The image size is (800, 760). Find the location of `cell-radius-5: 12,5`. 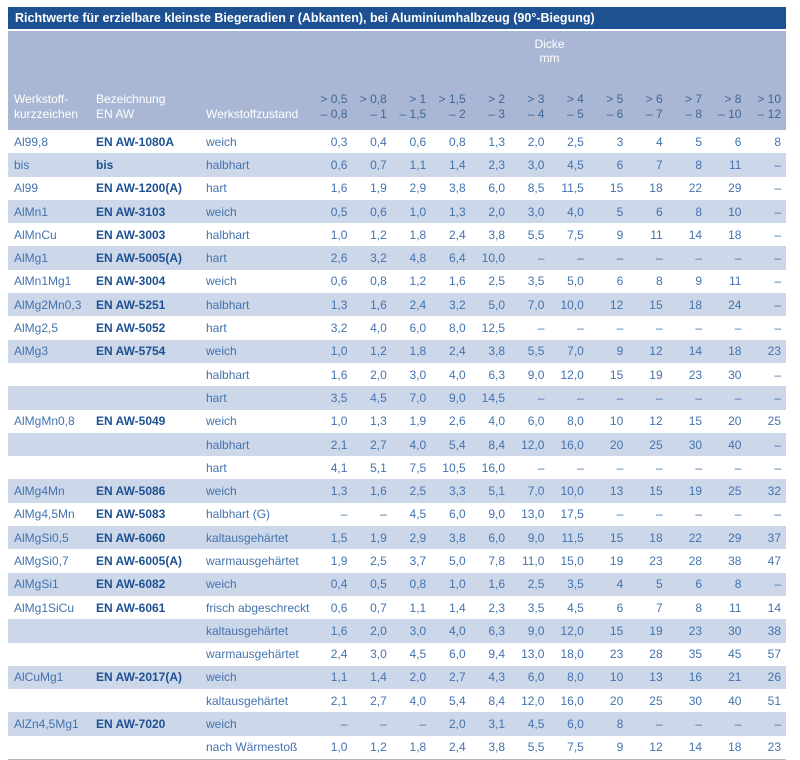

cell-radius-5: 12,5 is located at coordinates (490, 328).